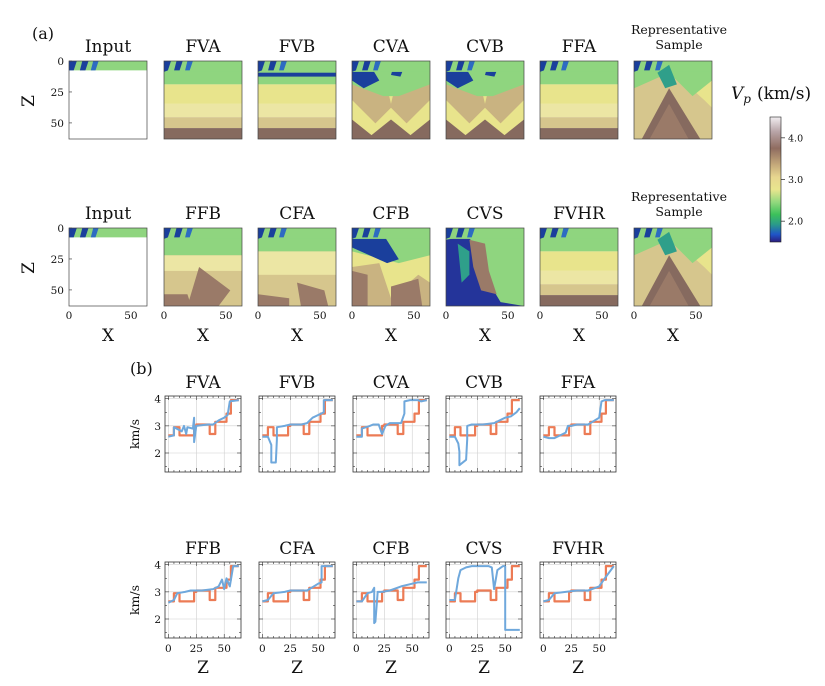 This screenshot has width=825, height=686. Describe the element at coordinates (141, 368) in the screenshot. I see `panel-b-label: (b)` at that location.